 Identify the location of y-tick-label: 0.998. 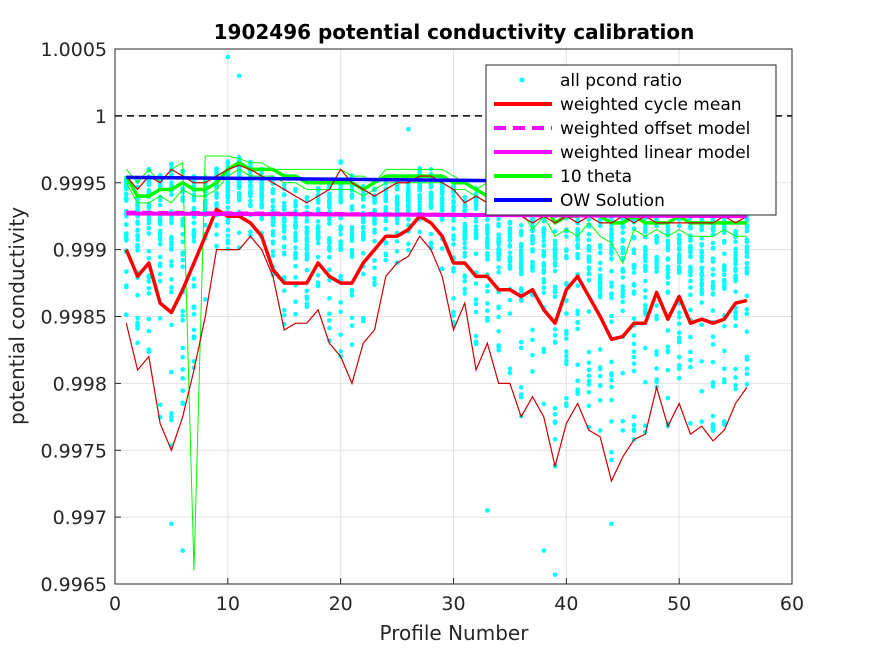
(80, 384).